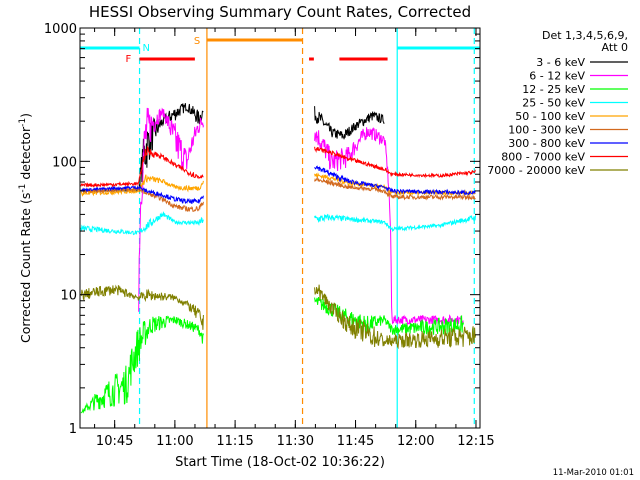 This screenshot has height=480, width=640. Describe the element at coordinates (475, 441) in the screenshot. I see `x-tick-label-6: 12:15` at that location.